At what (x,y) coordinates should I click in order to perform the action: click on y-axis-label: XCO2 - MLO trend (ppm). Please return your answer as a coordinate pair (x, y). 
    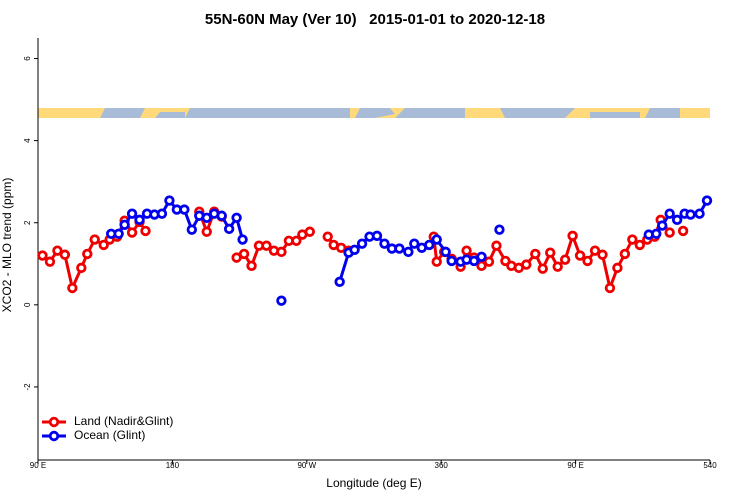
    Looking at the image, I should click on (7, 245).